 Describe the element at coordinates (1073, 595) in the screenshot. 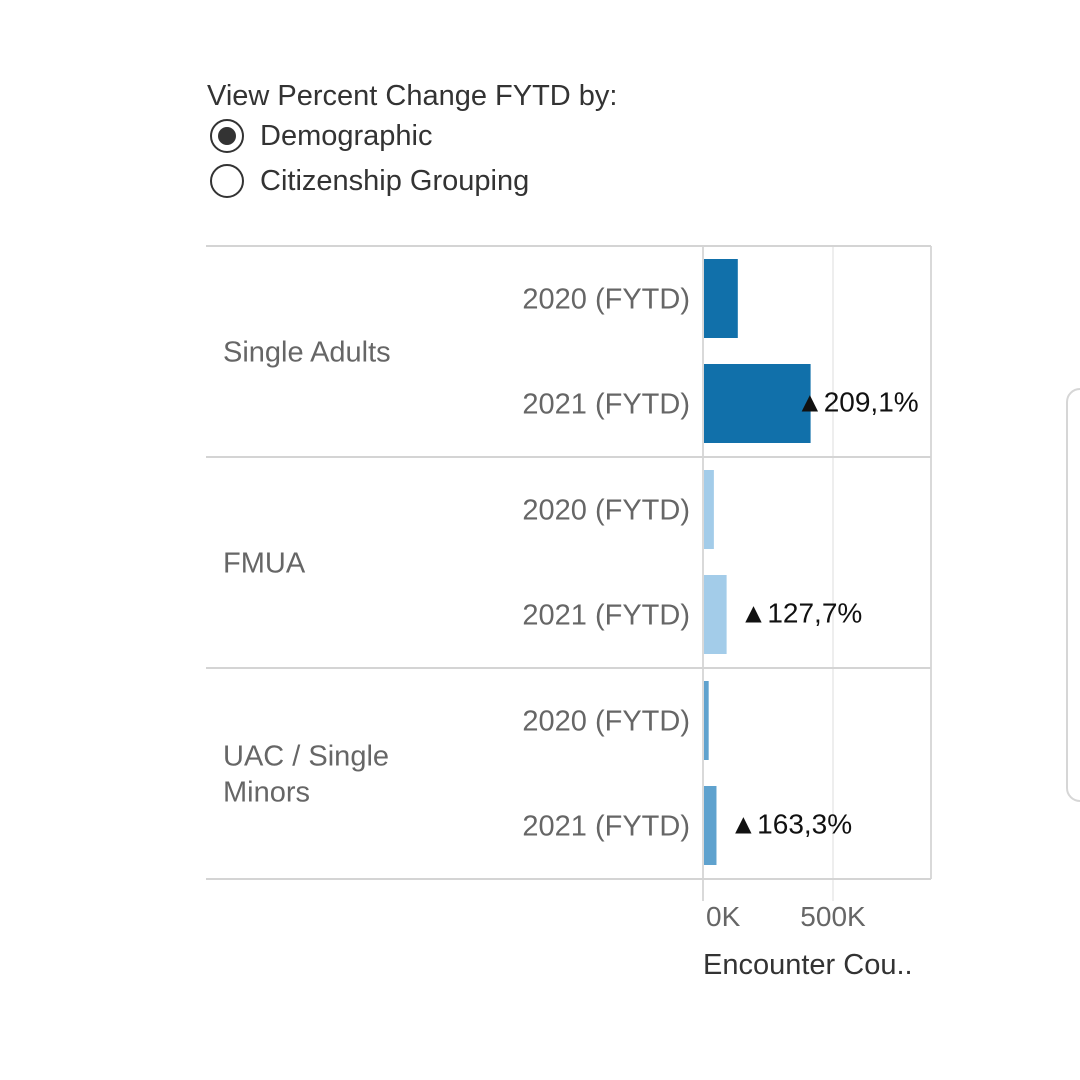

I see `side-panel-edge` at that location.